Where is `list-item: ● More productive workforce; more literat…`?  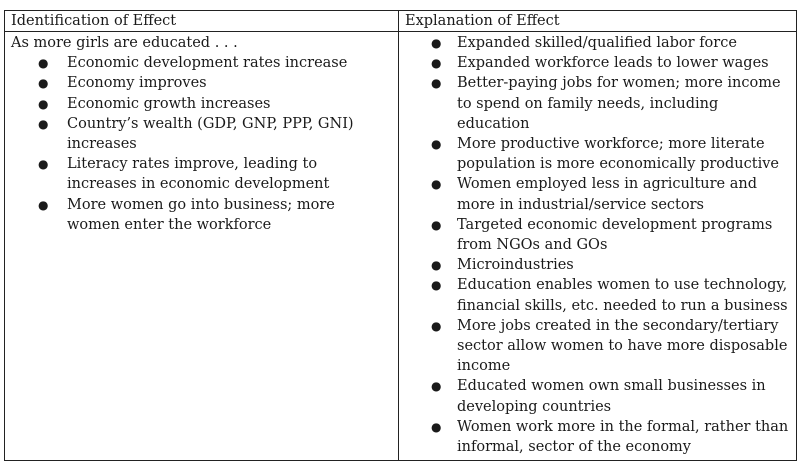
list-item: ● More productive workforce; more literat… is located at coordinates (605, 154).